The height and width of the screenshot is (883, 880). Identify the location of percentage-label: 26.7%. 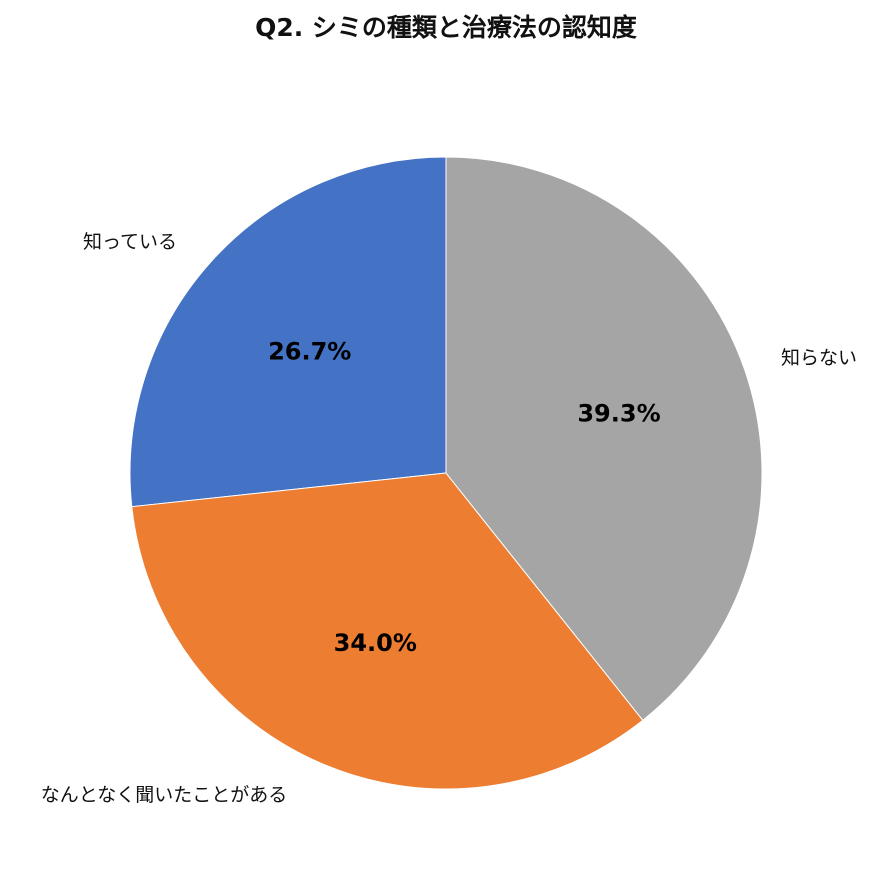
(309, 352).